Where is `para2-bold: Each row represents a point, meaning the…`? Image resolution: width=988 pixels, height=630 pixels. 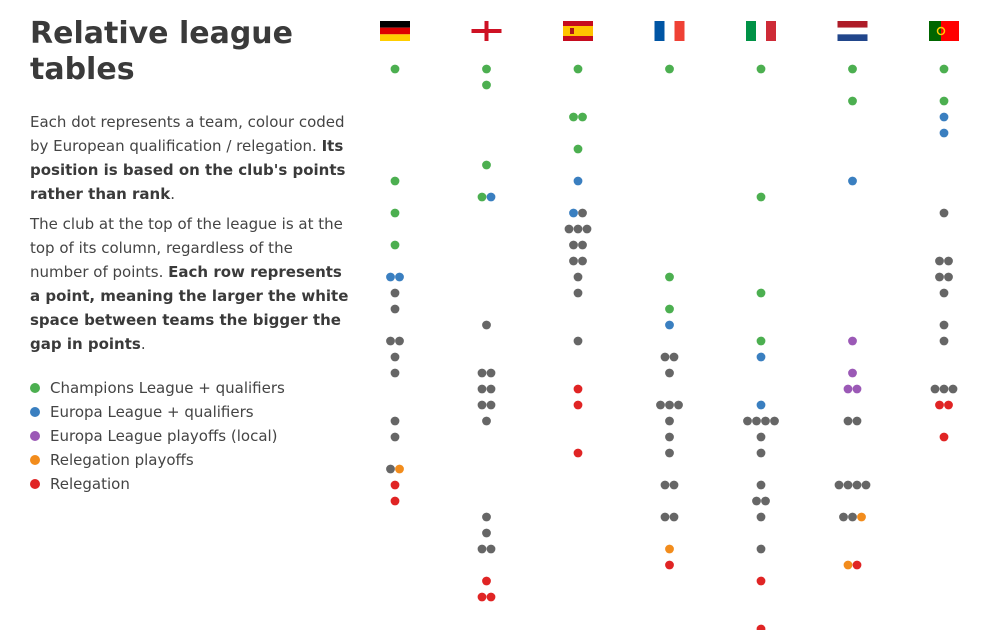
para2-bold: Each row represents a point, meaning the… is located at coordinates (189, 308).